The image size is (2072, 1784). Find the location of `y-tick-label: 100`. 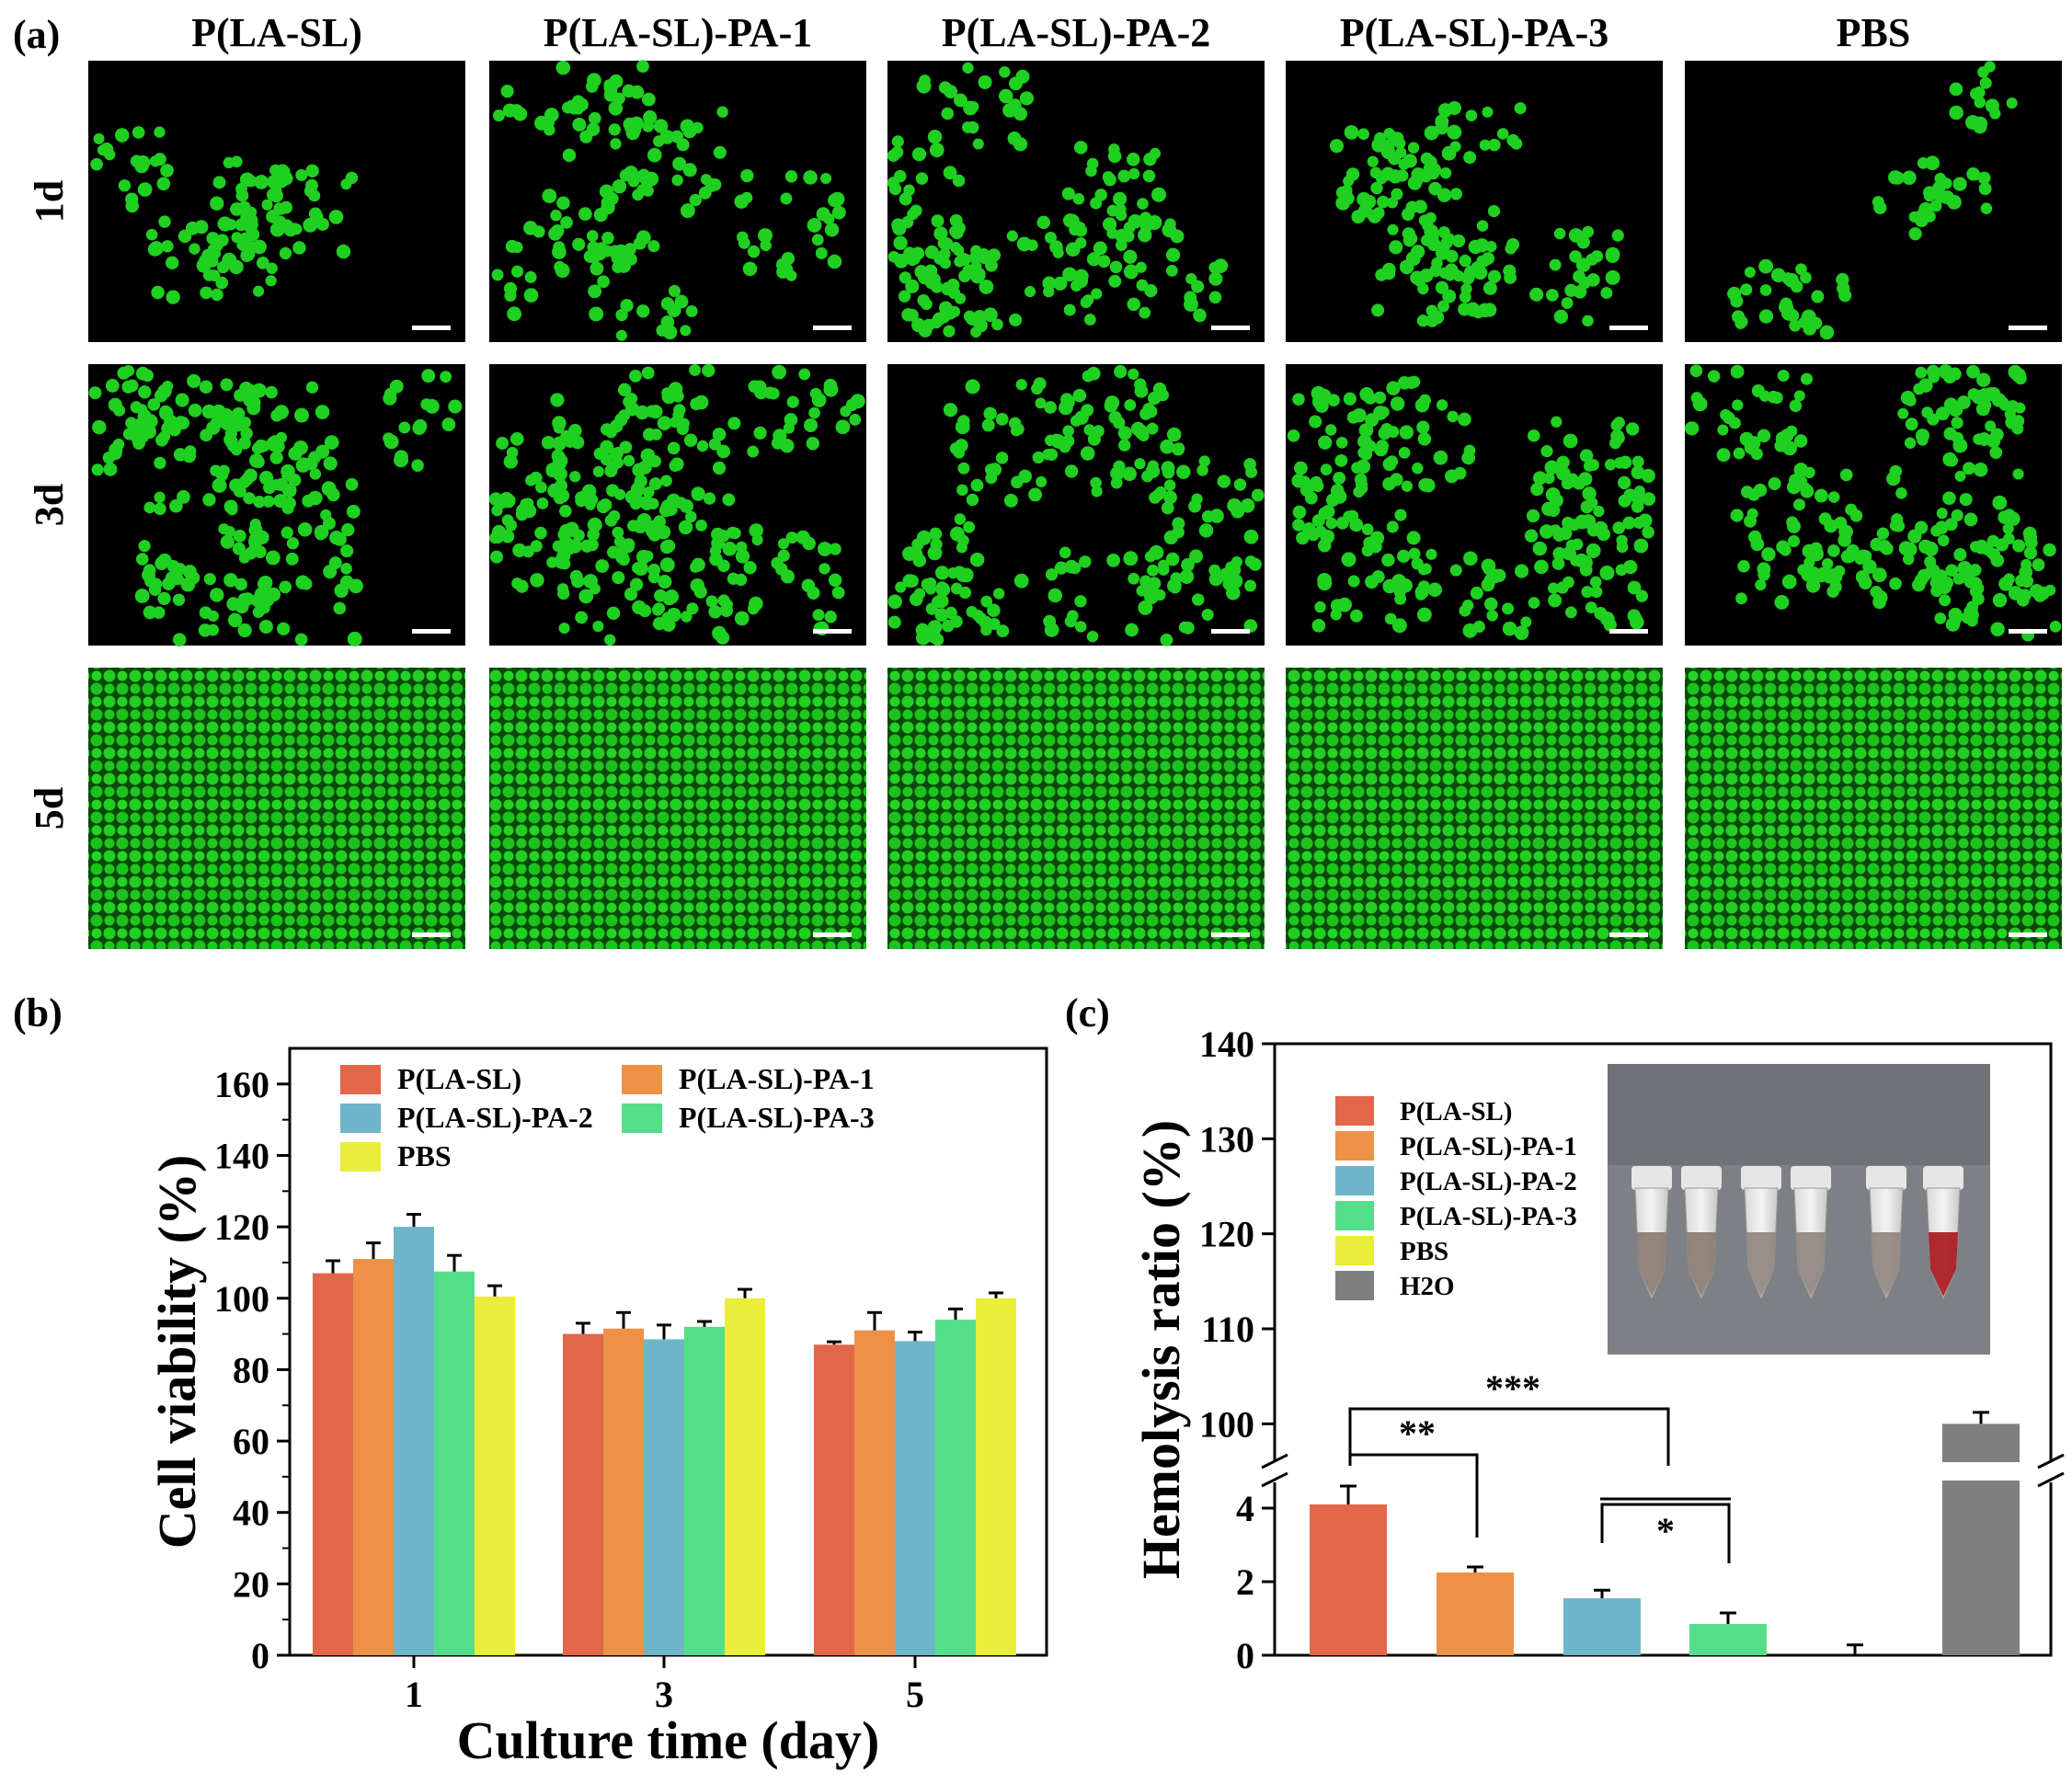

y-tick-label: 100 is located at coordinates (241, 1299).